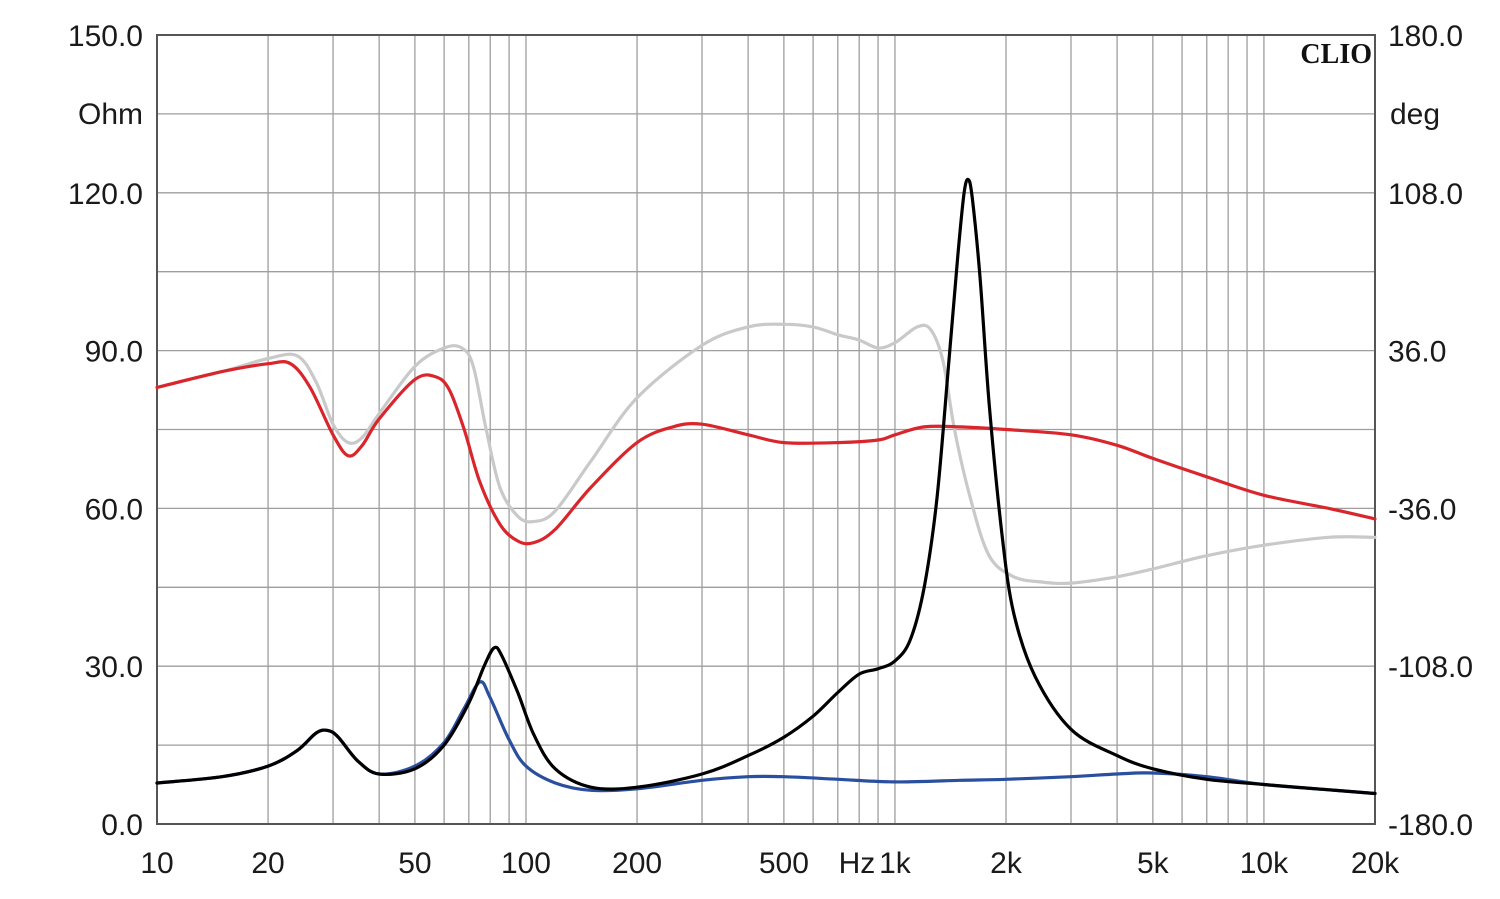  I want to click on x-tick-label: 10, so click(156, 863).